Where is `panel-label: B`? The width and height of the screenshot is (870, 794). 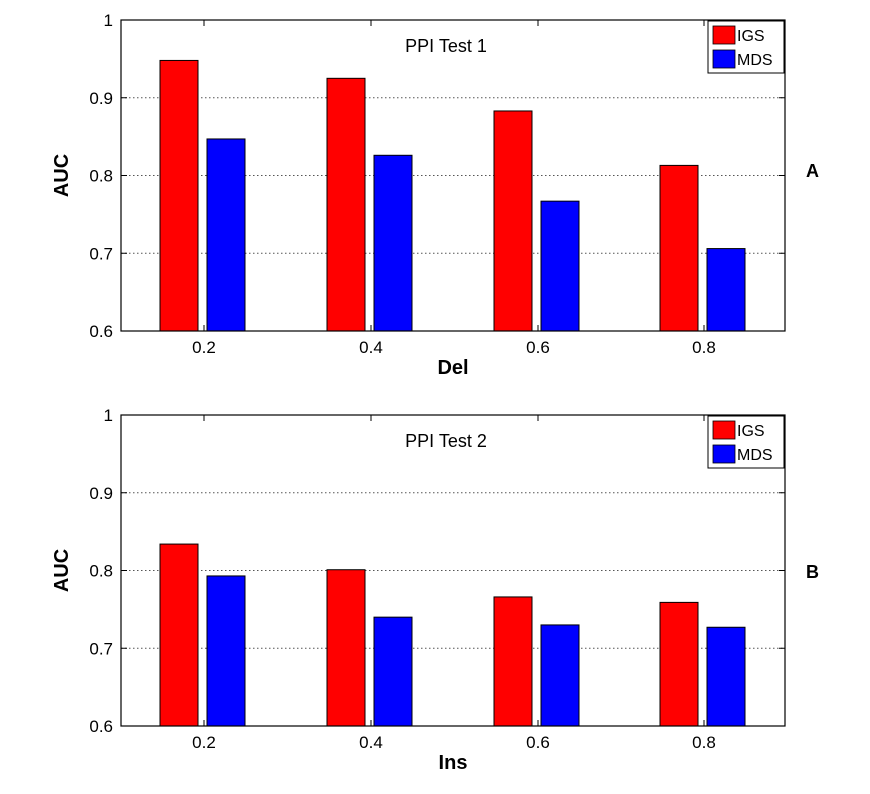
panel-label: B is located at coordinates (812, 572).